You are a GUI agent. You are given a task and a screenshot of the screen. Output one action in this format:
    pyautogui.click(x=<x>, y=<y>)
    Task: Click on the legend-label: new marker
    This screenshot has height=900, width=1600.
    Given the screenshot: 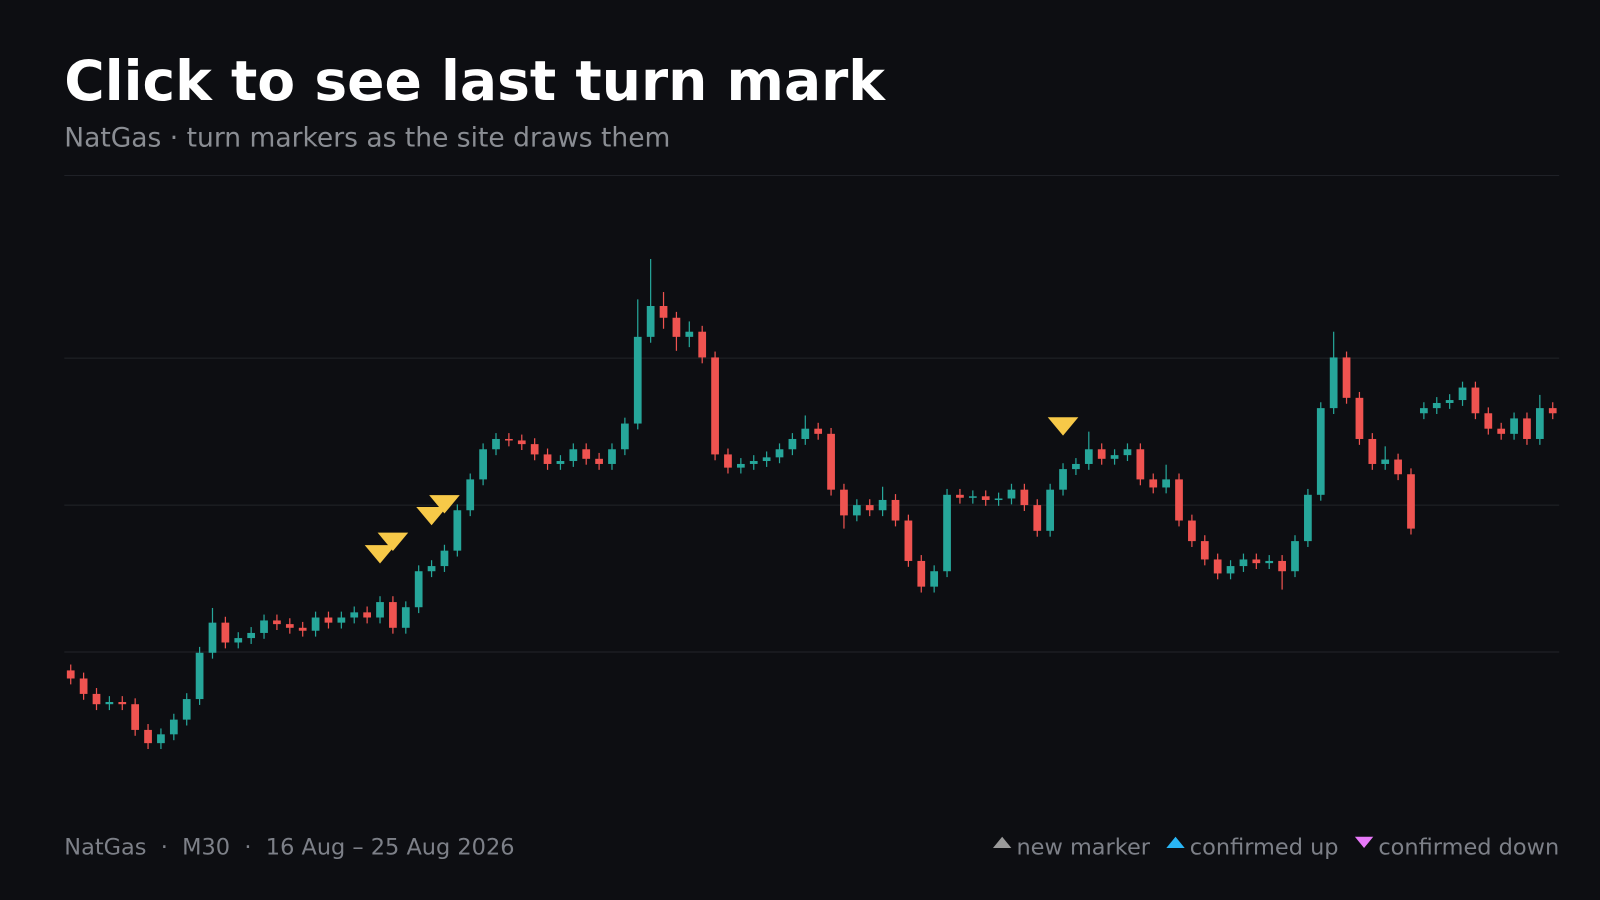 What is the action you would take?
    pyautogui.click(x=1083, y=847)
    